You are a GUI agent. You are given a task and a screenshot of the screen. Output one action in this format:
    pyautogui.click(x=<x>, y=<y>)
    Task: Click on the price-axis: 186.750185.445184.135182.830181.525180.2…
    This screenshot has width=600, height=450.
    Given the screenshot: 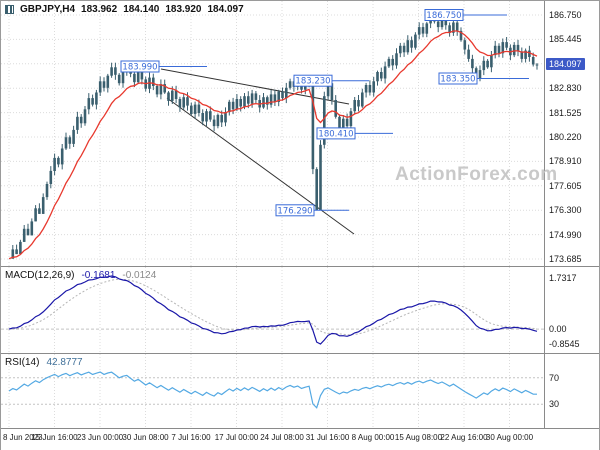 What is the action you would take?
    pyautogui.click(x=571, y=133)
    